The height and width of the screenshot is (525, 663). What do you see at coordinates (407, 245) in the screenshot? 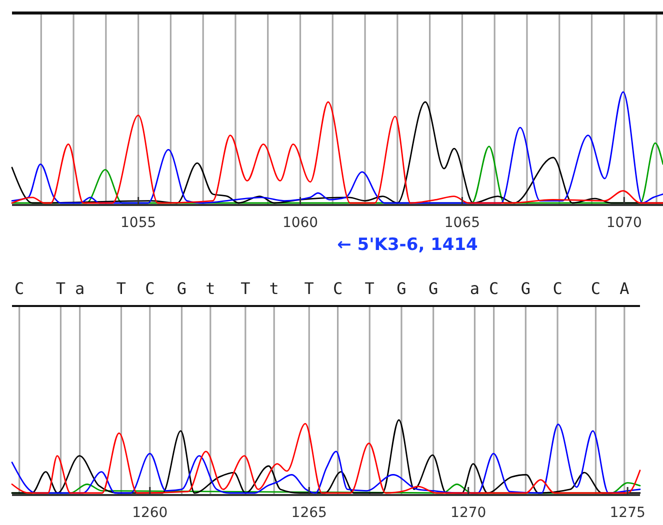
I see `x-axis-title: ← 5'K3-6, 1414` at bounding box center [407, 245].